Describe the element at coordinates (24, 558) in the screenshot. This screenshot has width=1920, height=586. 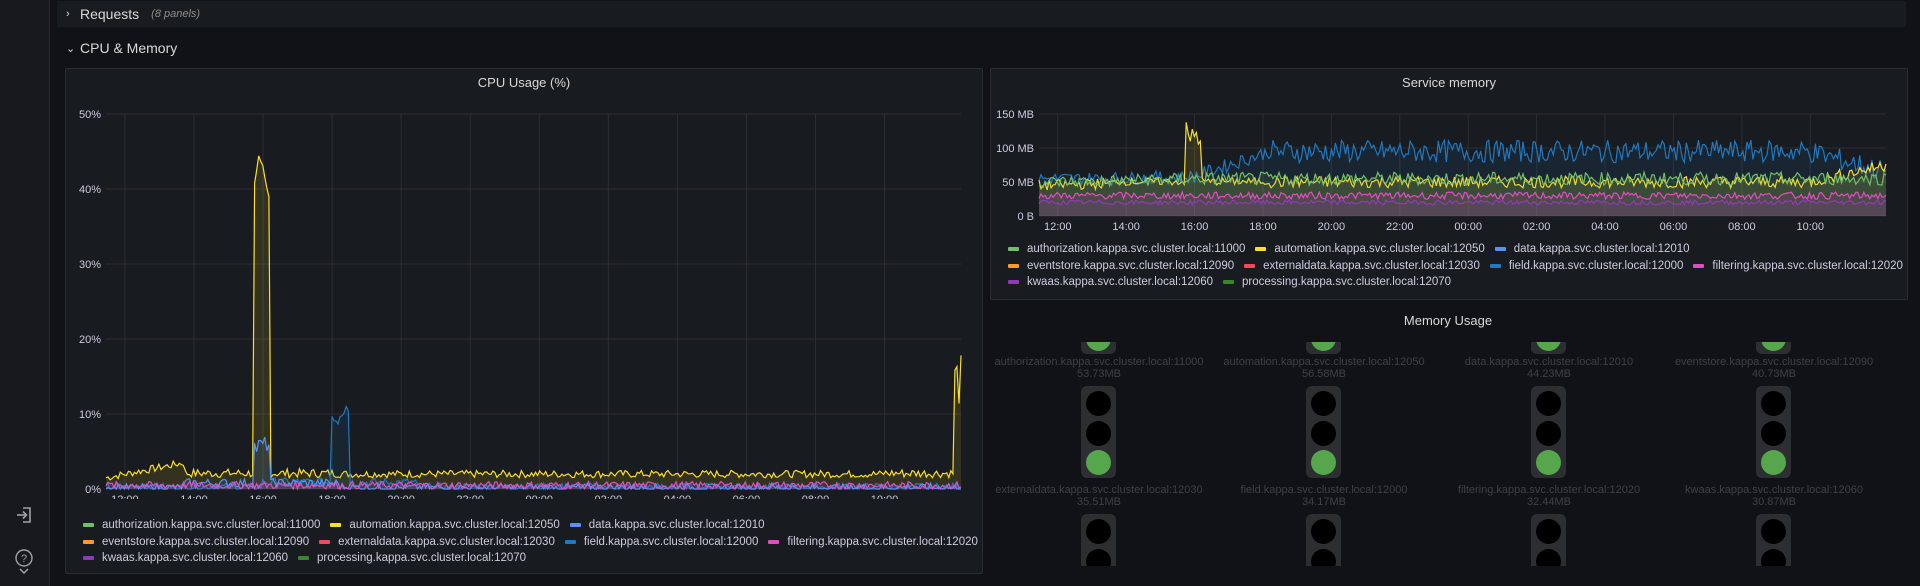
I see `help-icon: ?` at that location.